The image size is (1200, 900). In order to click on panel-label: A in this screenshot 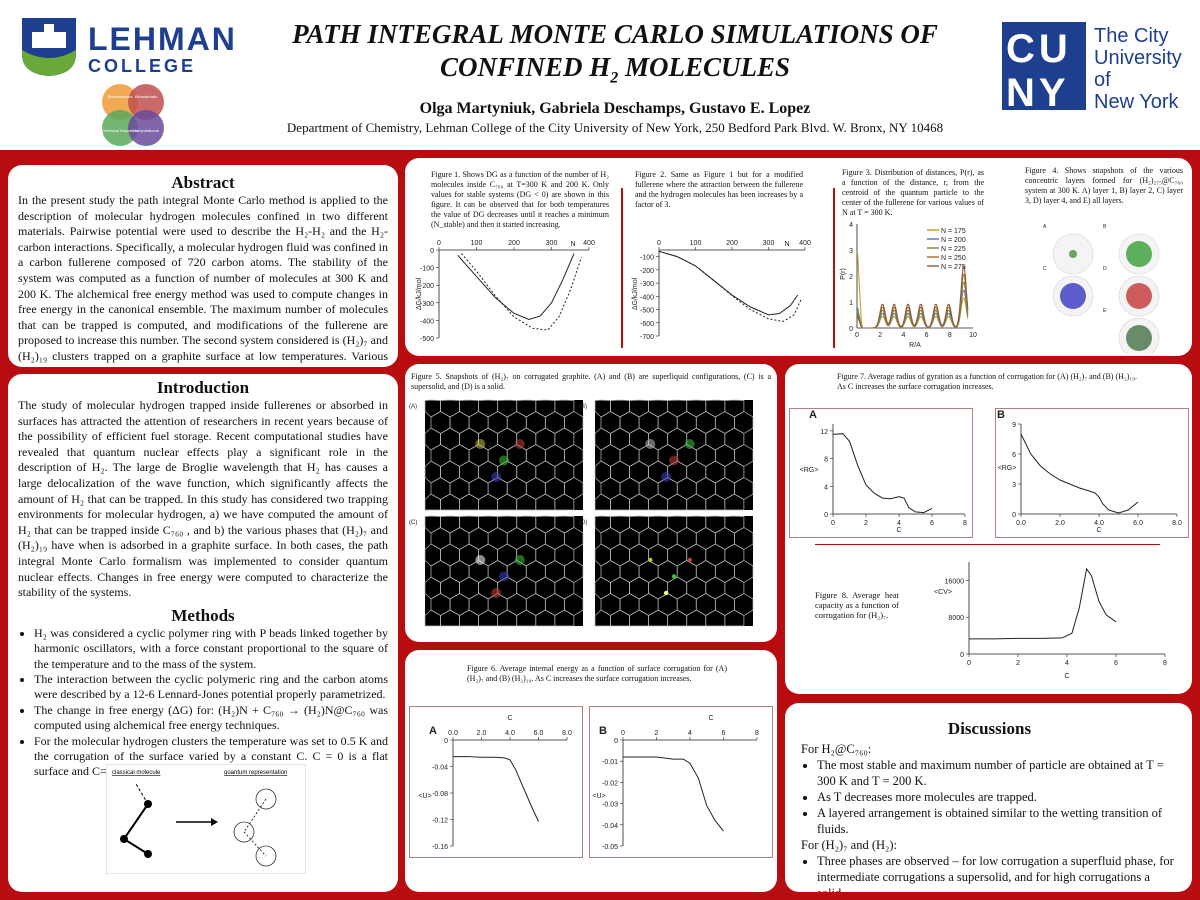, I will do `click(433, 731)`.